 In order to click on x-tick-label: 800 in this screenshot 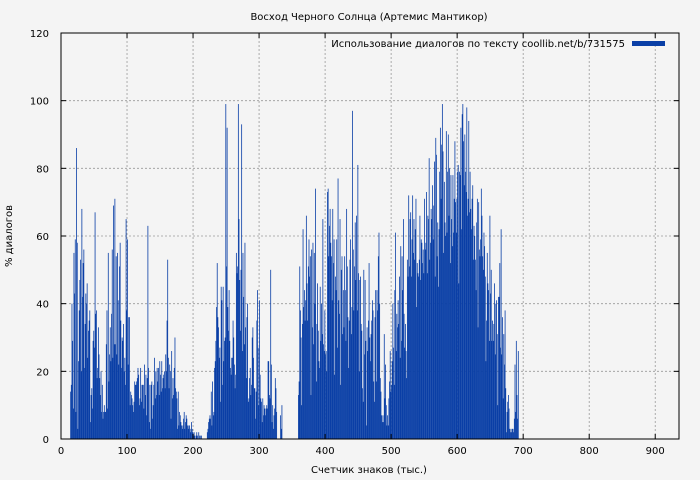, I will do `click(589, 451)`.